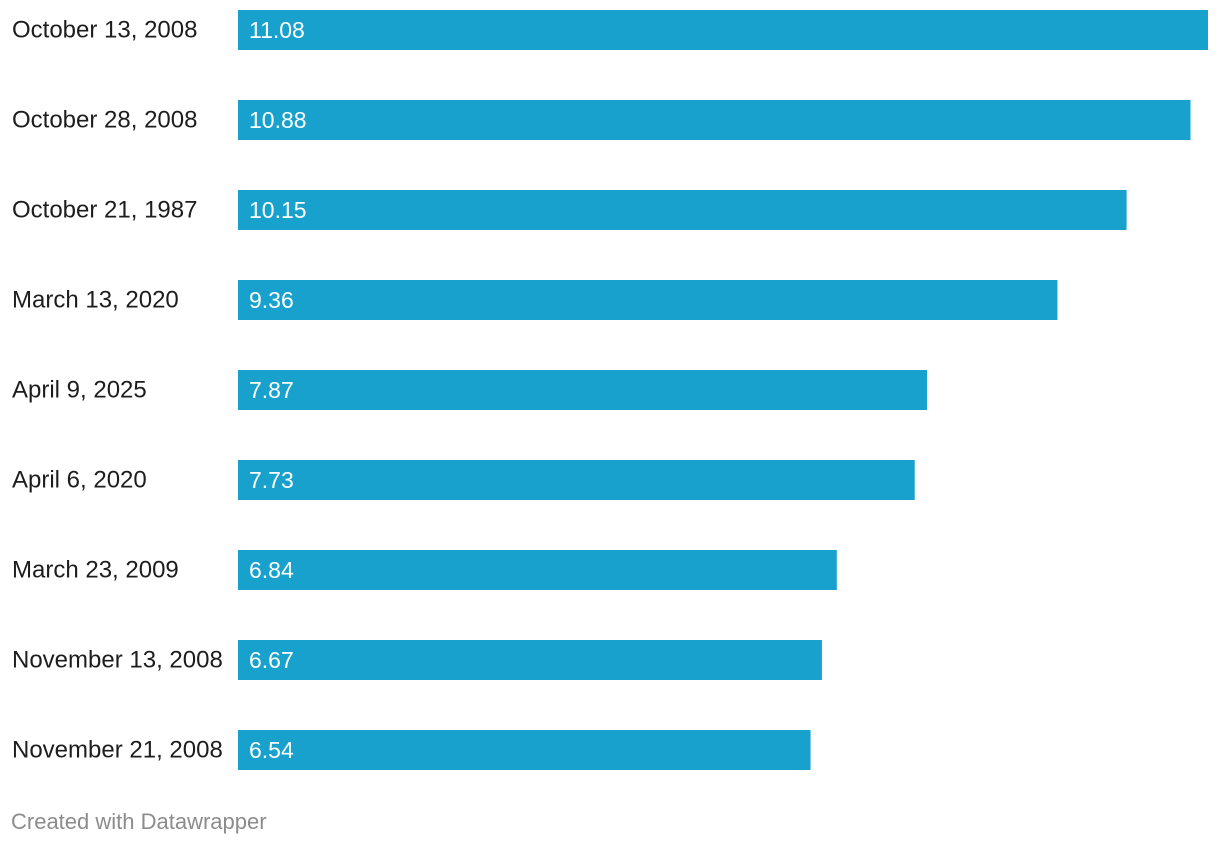 The image size is (1220, 846). What do you see at coordinates (139, 821) in the screenshot?
I see `datawrapper-credit: Created with Datawrapper` at bounding box center [139, 821].